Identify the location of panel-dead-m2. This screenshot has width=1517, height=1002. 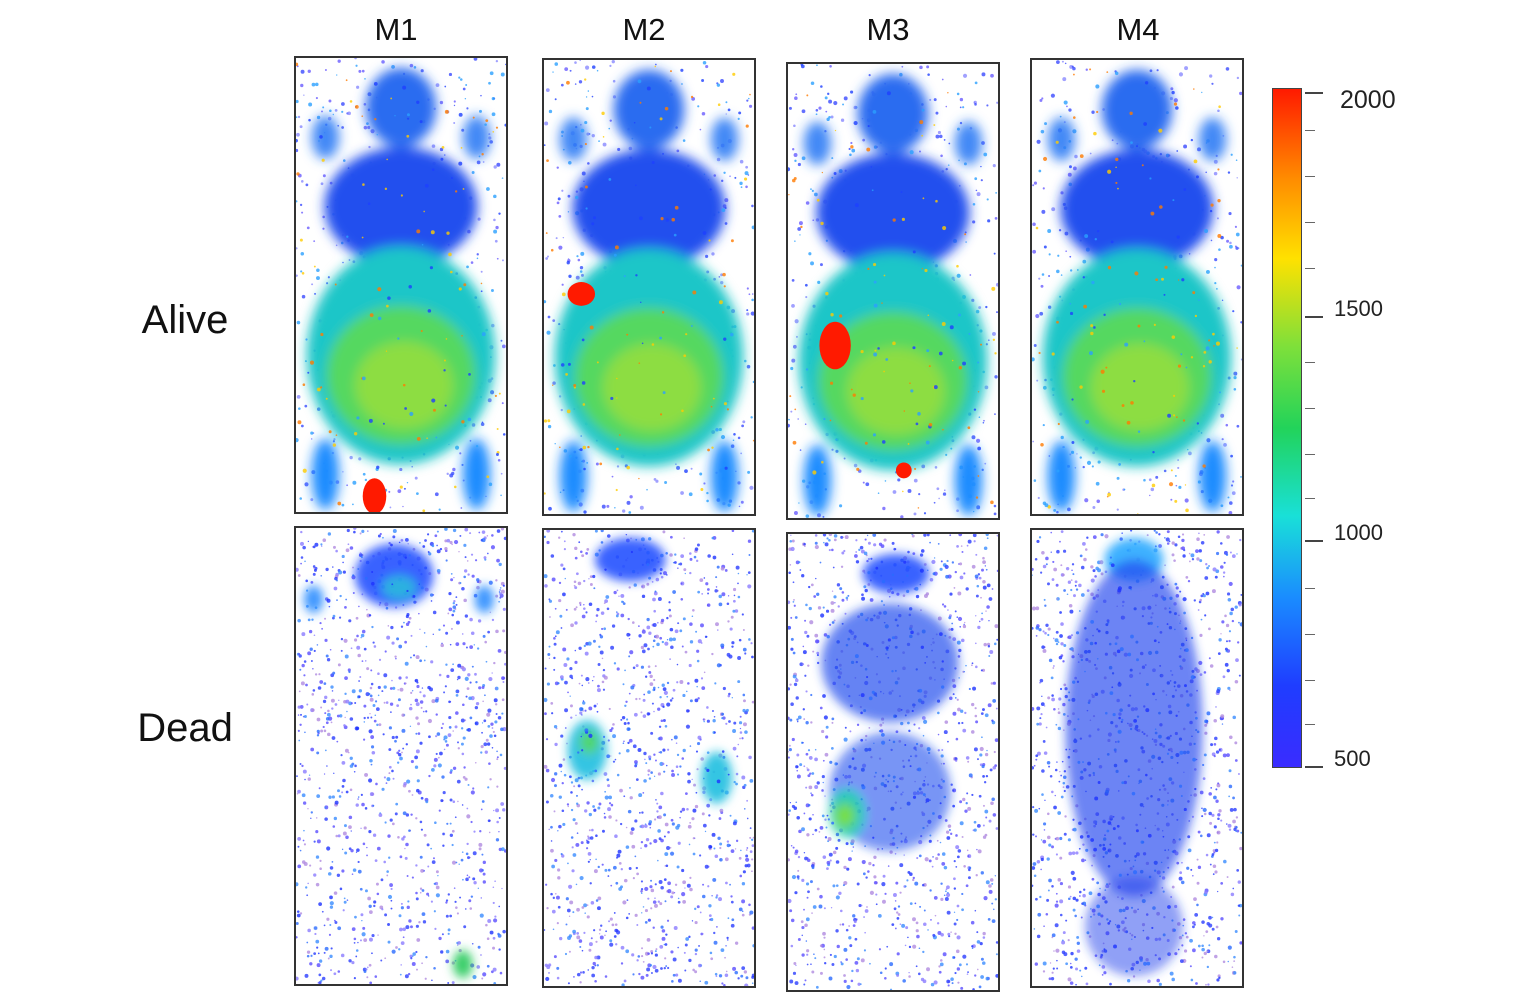
(649, 758).